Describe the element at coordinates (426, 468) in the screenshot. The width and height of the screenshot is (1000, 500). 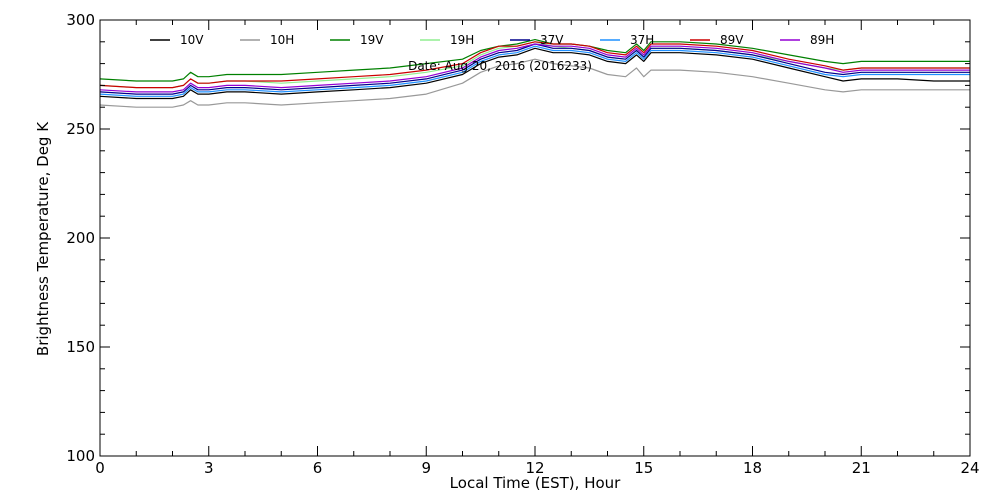
I see `x-tick-label: 9` at that location.